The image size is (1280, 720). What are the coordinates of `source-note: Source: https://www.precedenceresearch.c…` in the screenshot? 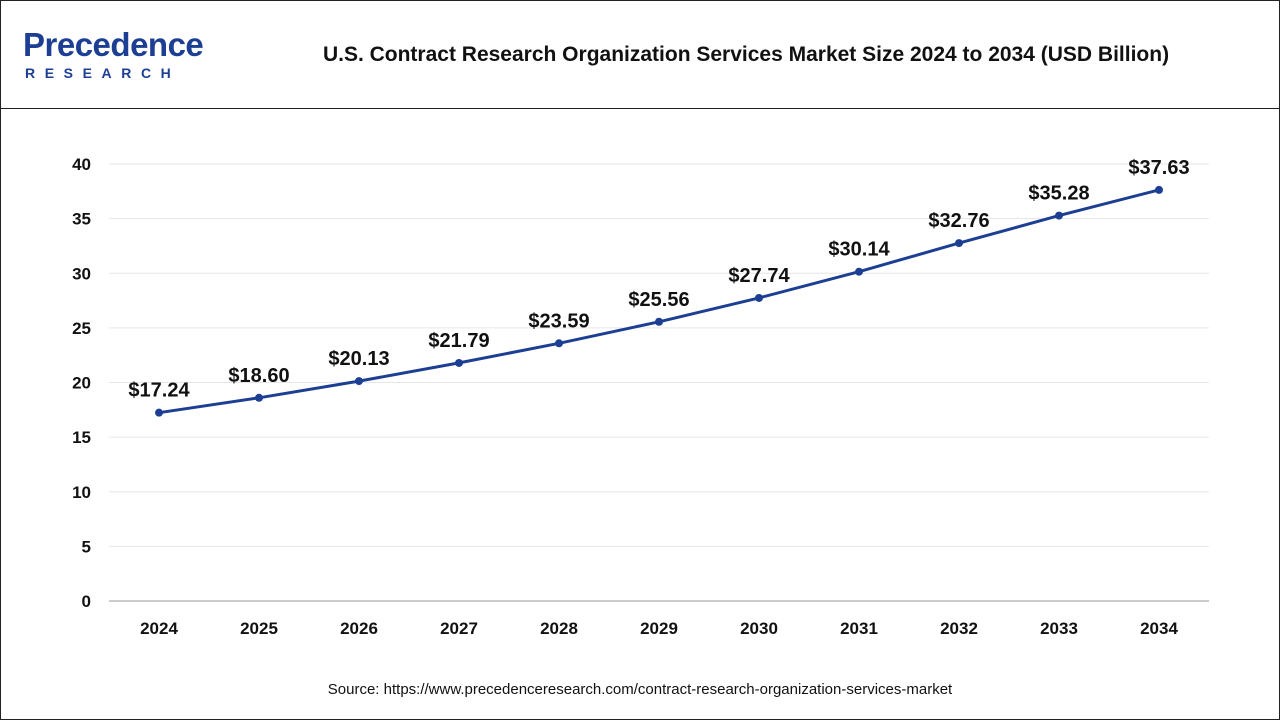 It's located at (640, 689).